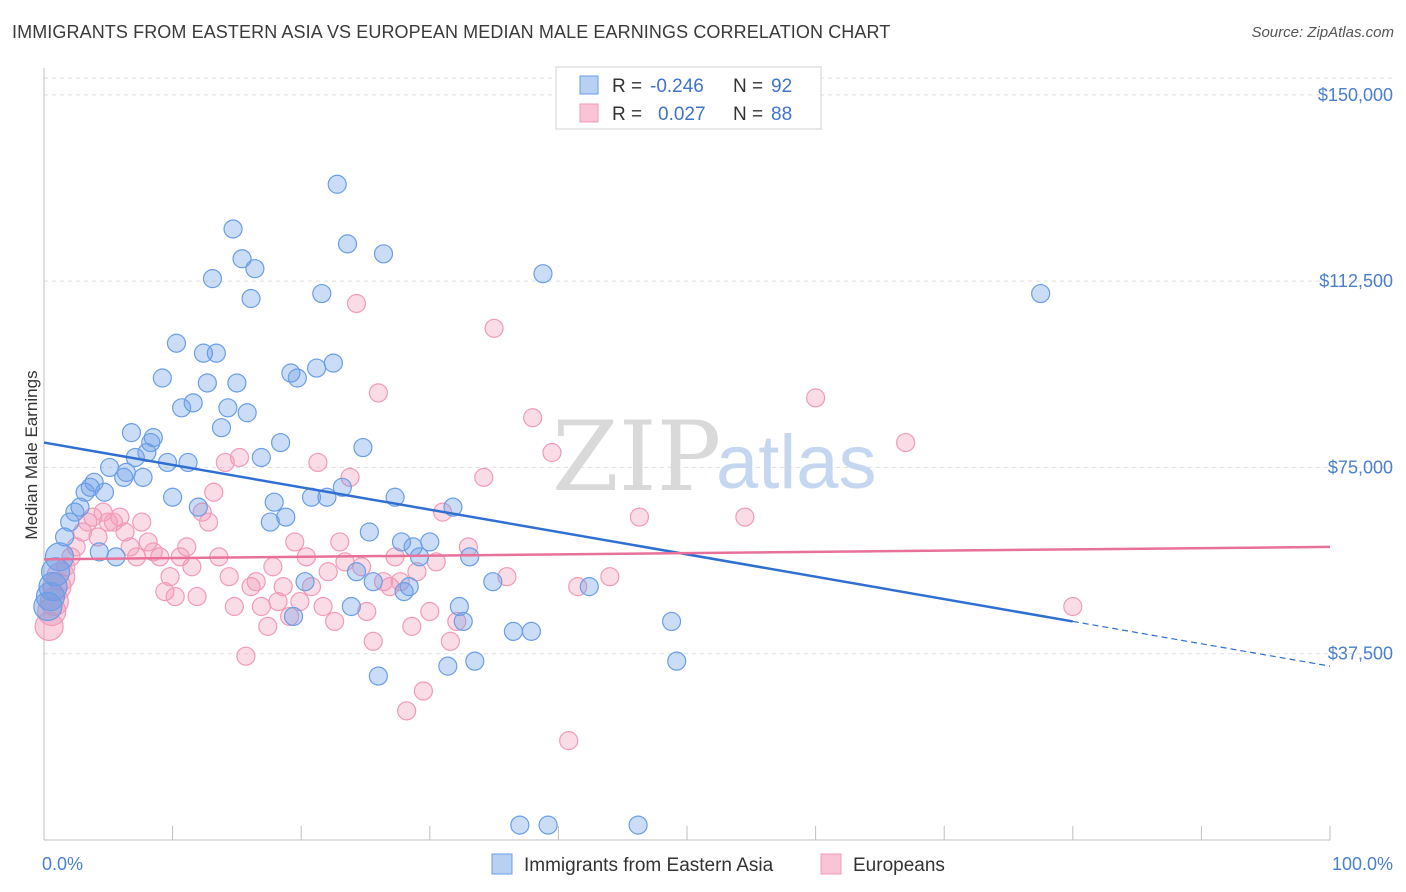 This screenshot has height=892, width=1406. I want to click on legend-n-label-1: N =, so click(748, 86).